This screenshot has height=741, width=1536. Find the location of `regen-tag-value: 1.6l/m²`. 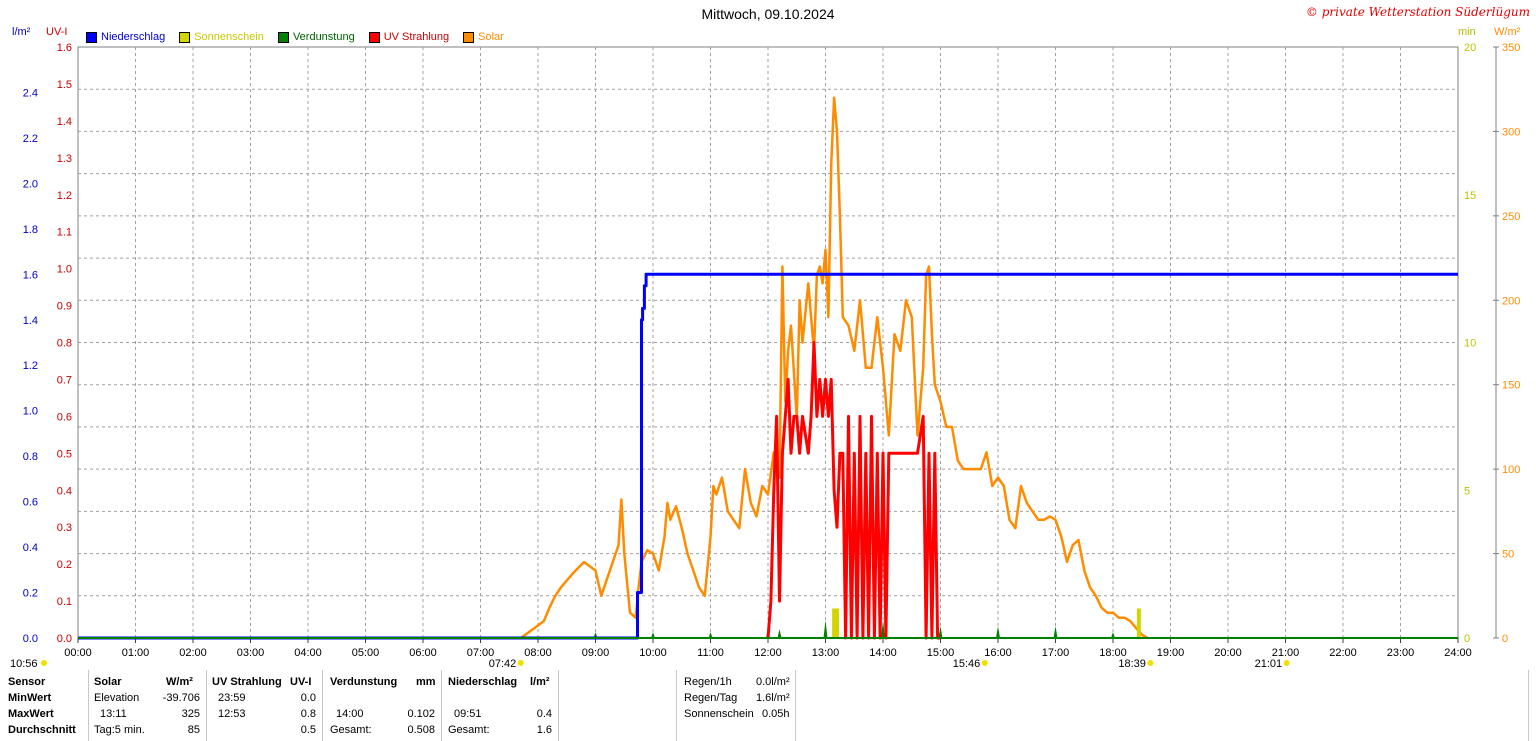

regen-tag-value: 1.6l/m² is located at coordinates (773, 698).